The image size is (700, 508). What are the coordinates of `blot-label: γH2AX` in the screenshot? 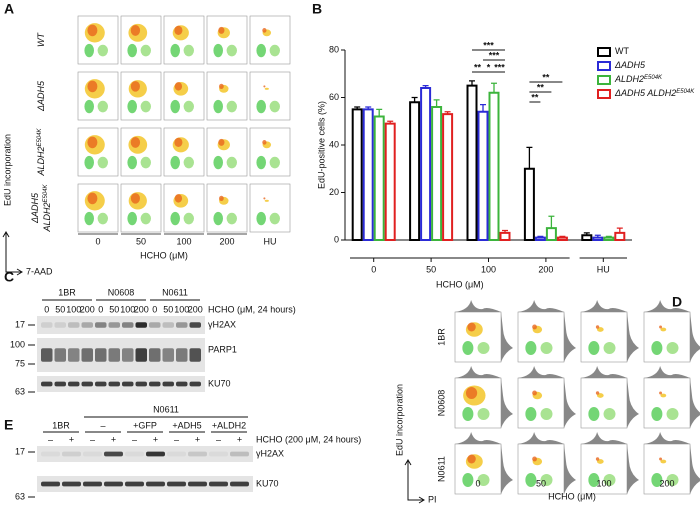 It's located at (270, 453).